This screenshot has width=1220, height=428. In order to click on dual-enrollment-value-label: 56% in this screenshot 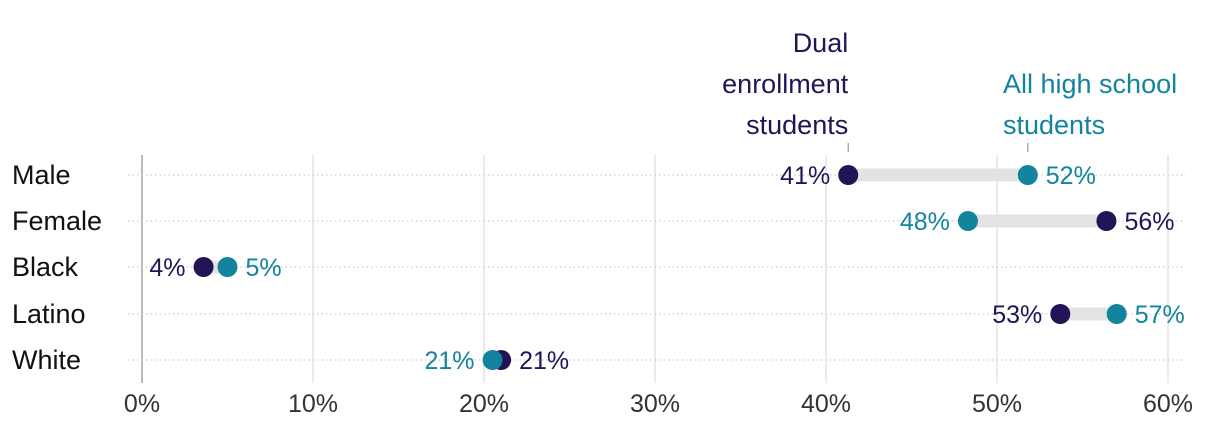, I will do `click(1149, 222)`.